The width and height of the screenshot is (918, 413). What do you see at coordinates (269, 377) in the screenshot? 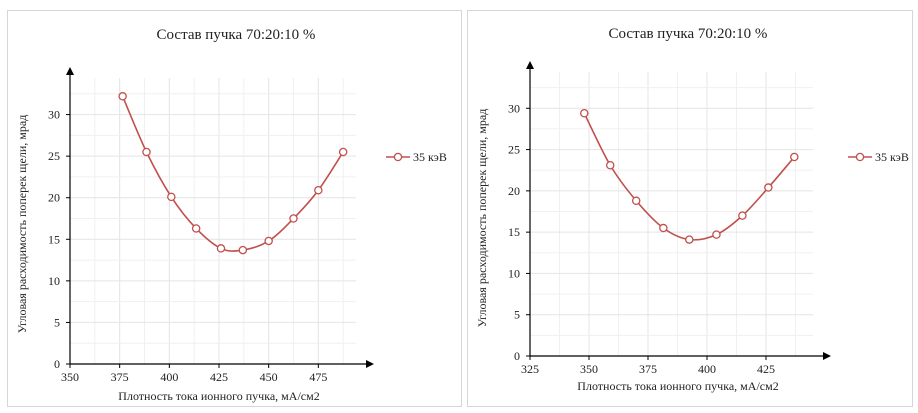
I see `x-tick-label: 450` at bounding box center [269, 377].